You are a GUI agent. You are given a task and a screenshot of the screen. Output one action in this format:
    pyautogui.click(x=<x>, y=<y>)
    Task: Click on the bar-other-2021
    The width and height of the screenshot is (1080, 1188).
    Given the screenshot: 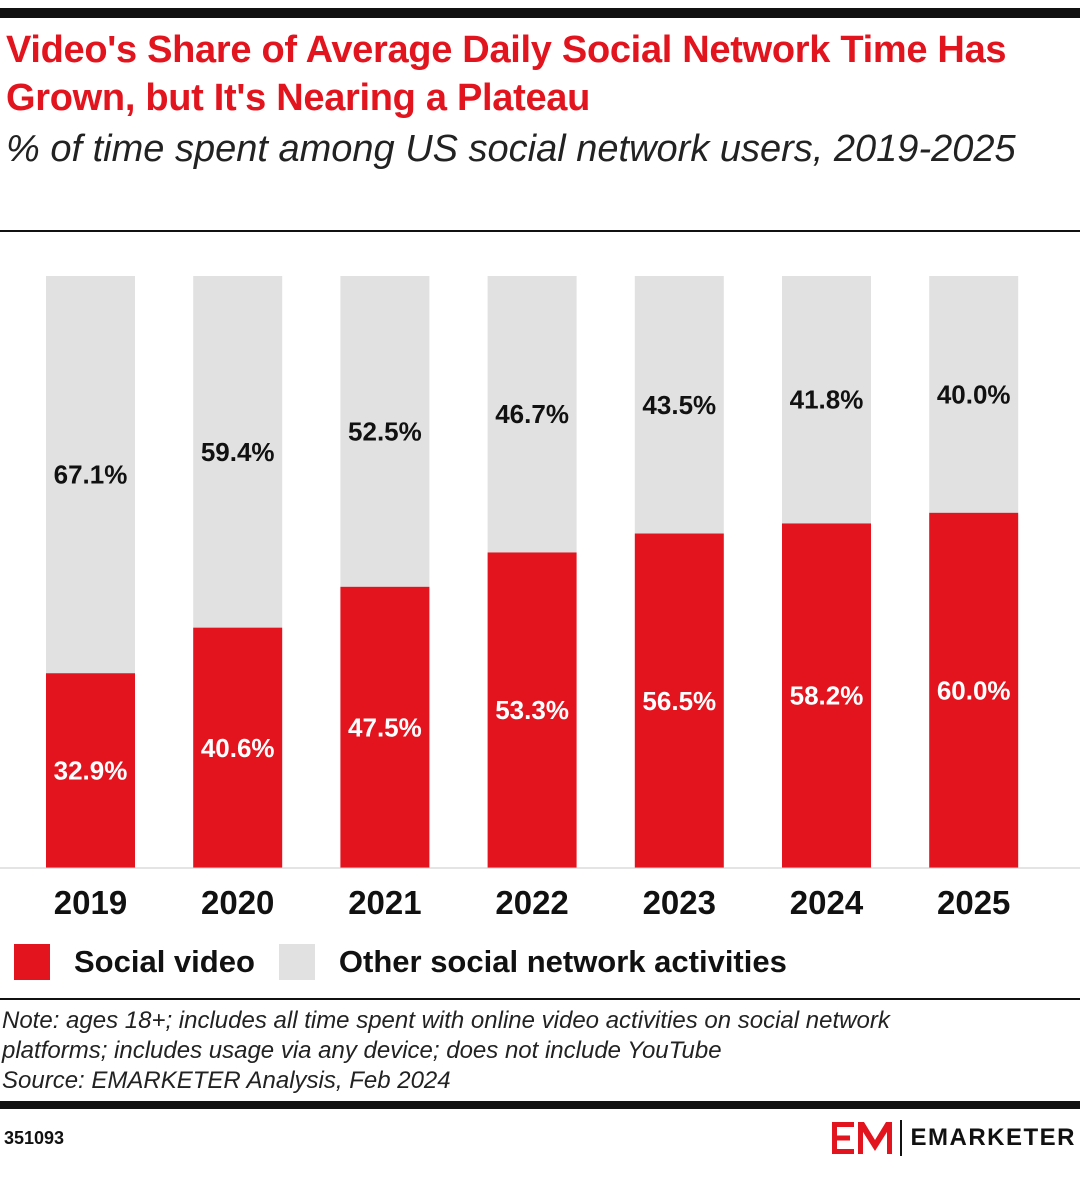 What is the action you would take?
    pyautogui.click(x=385, y=431)
    